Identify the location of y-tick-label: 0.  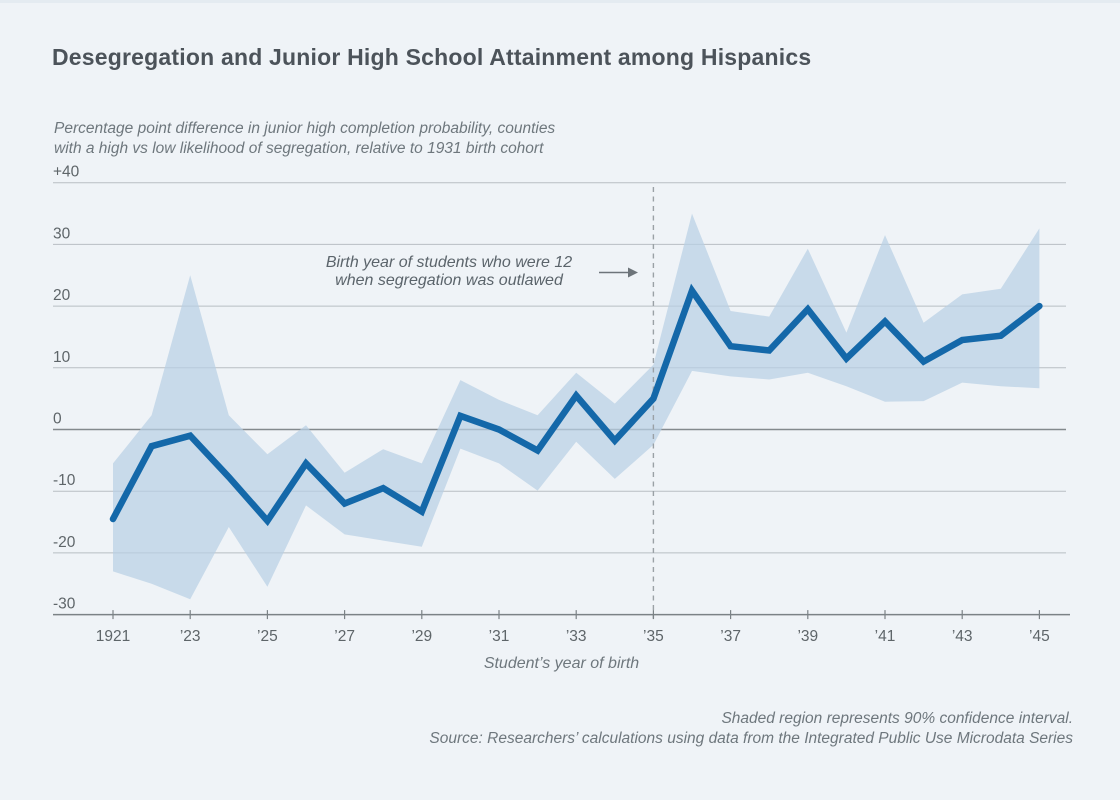
(57, 419).